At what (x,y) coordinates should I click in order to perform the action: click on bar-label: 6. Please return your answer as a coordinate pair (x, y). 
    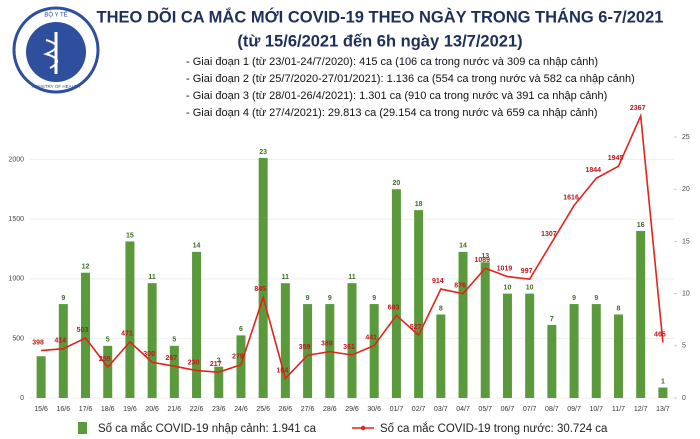
    Looking at the image, I should click on (241, 329).